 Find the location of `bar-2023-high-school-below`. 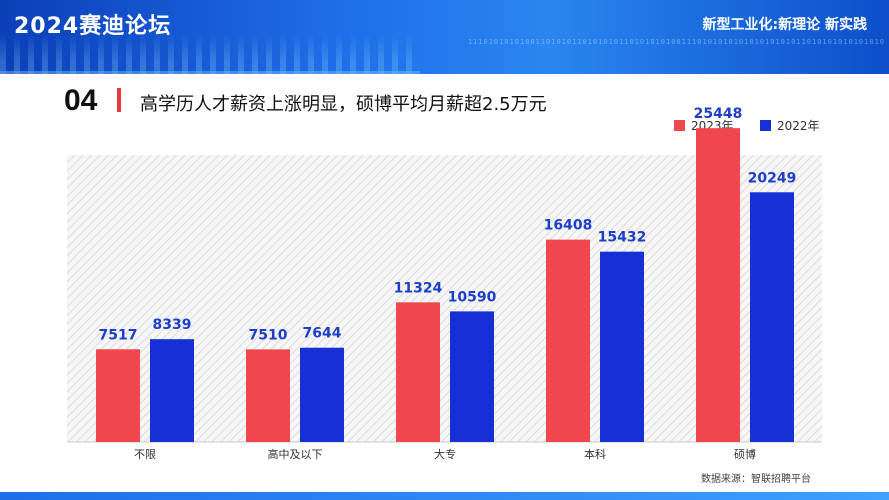

bar-2023-high-school-below is located at coordinates (268, 395).